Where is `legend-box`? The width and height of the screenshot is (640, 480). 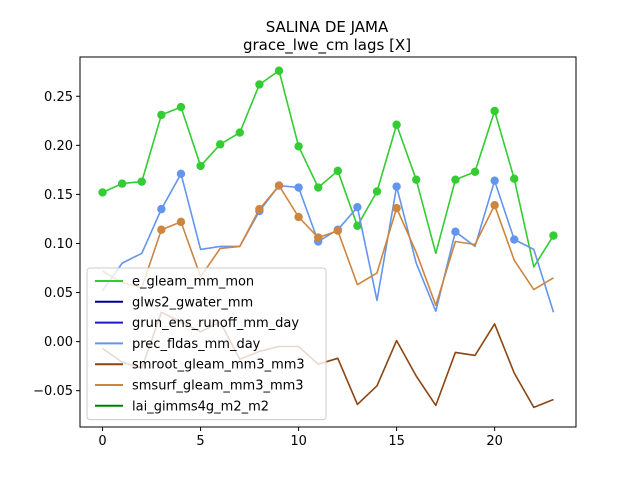 legend-box is located at coordinates (206, 344).